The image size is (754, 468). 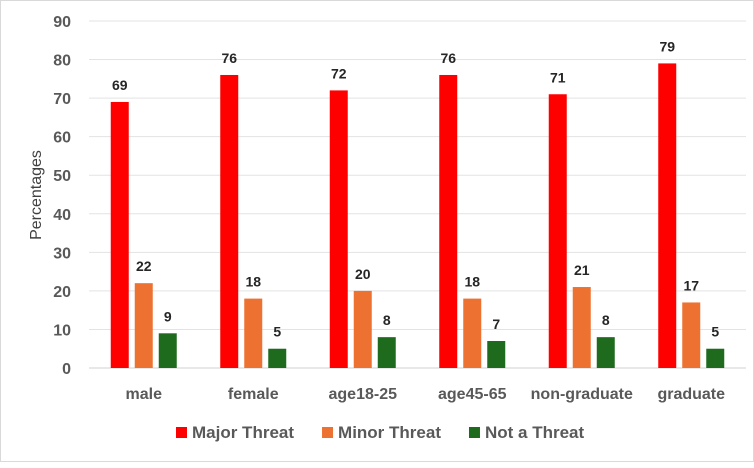 I want to click on x-tick-label: age18-25, so click(x=363, y=394).